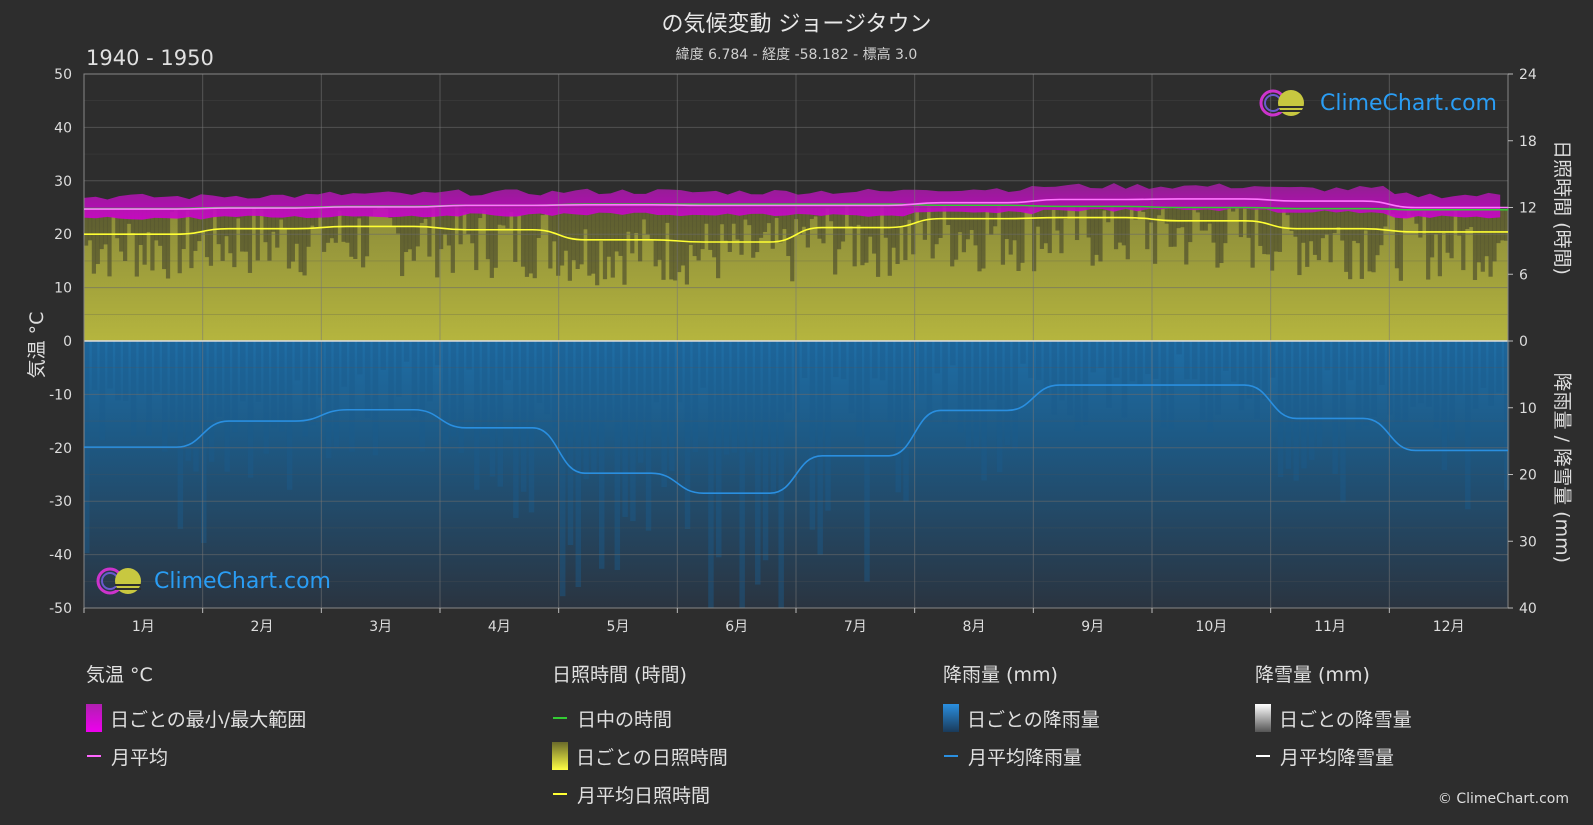  I want to click on legend-item: 日ごとの最小/最大範囲, so click(196, 718).